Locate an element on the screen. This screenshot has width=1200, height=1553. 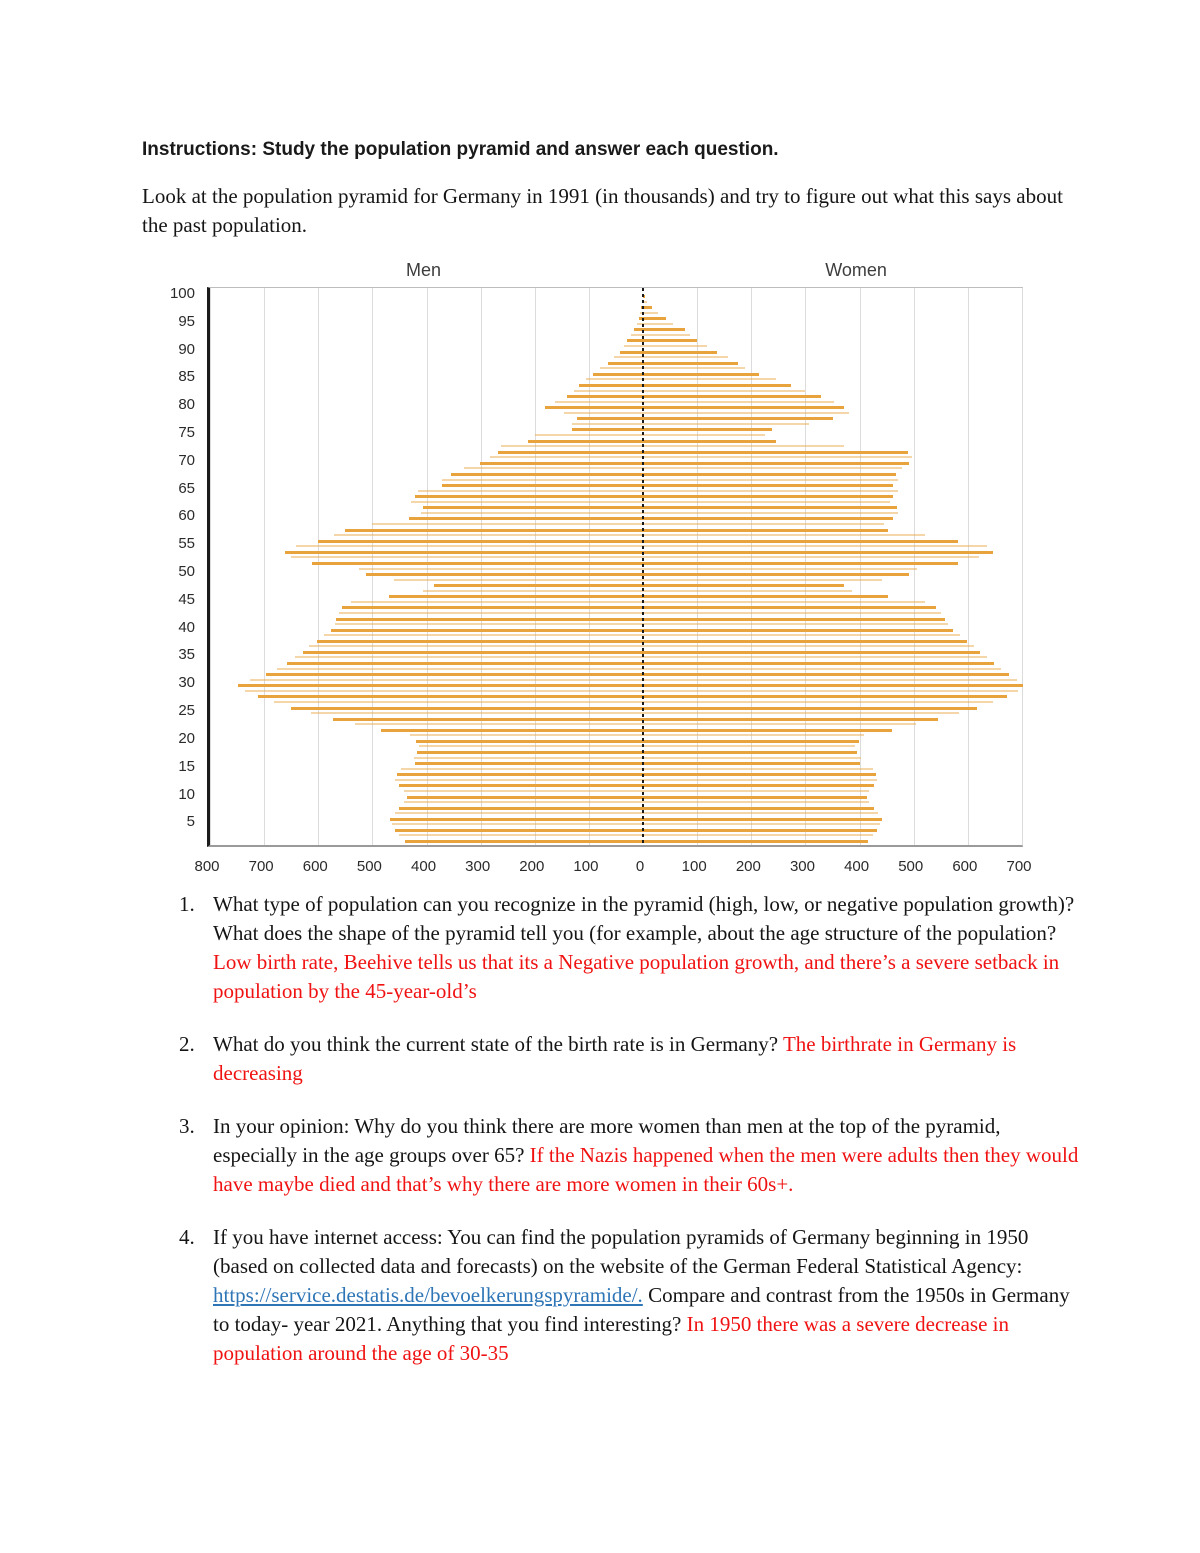
question-number: 4. is located at coordinates (187, 1237).